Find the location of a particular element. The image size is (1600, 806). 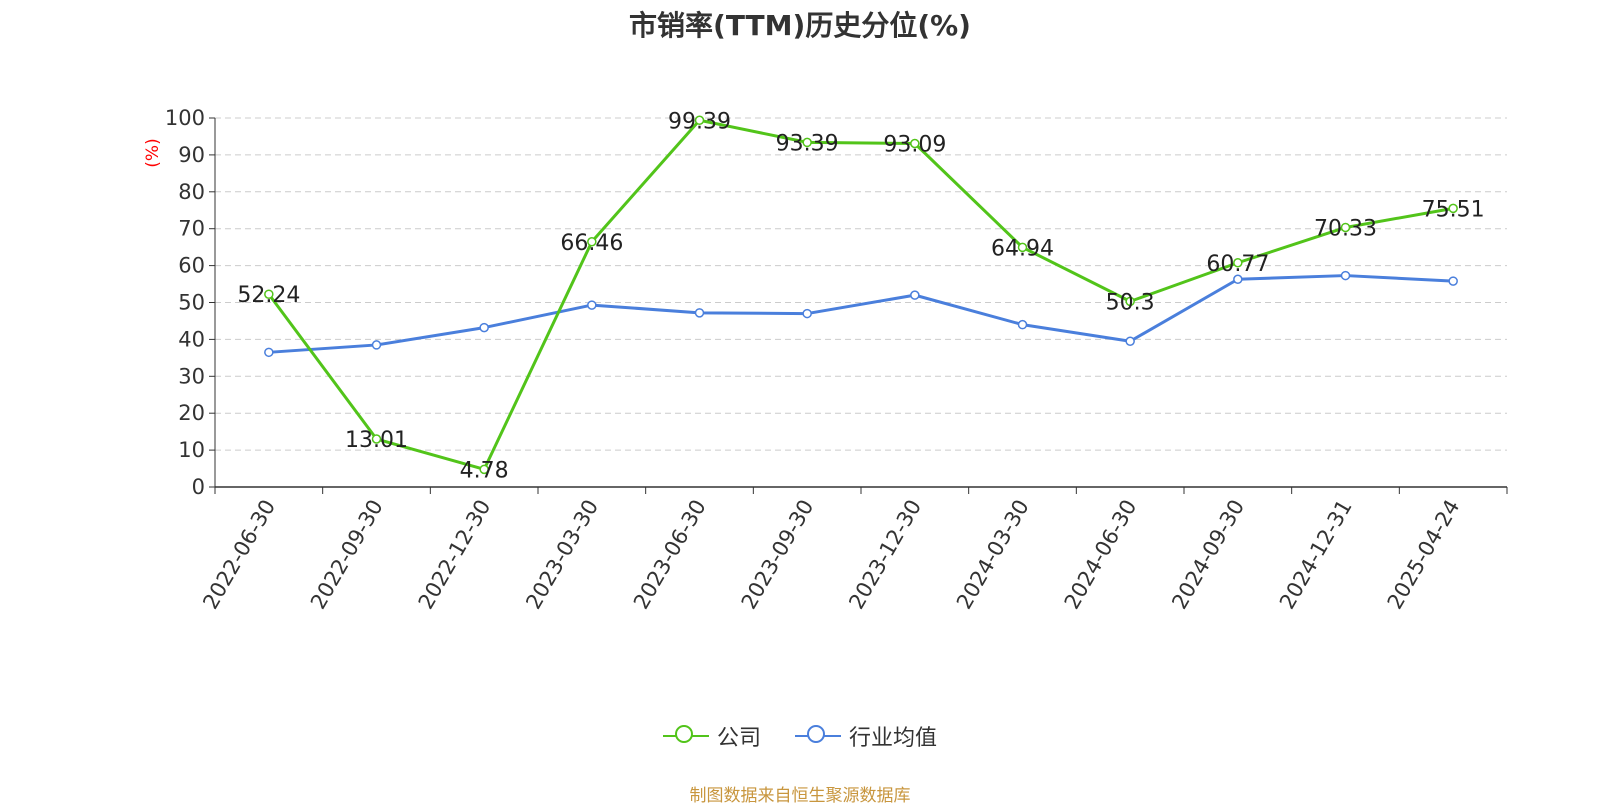

y-tick-label: 60 is located at coordinates (191, 266).